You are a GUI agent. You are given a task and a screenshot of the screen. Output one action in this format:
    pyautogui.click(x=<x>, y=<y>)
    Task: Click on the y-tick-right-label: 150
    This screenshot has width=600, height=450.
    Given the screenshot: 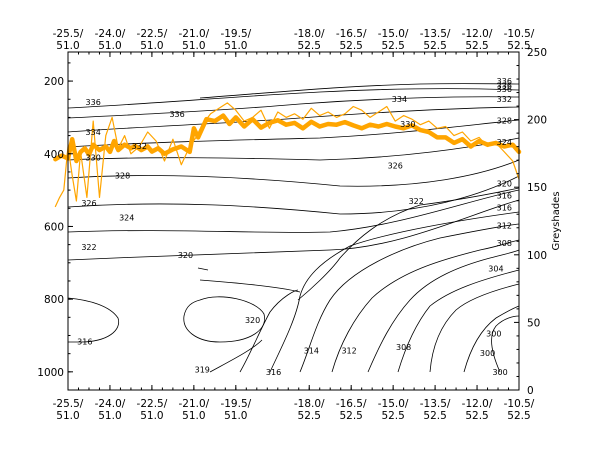 What is the action you would take?
    pyautogui.click(x=537, y=188)
    